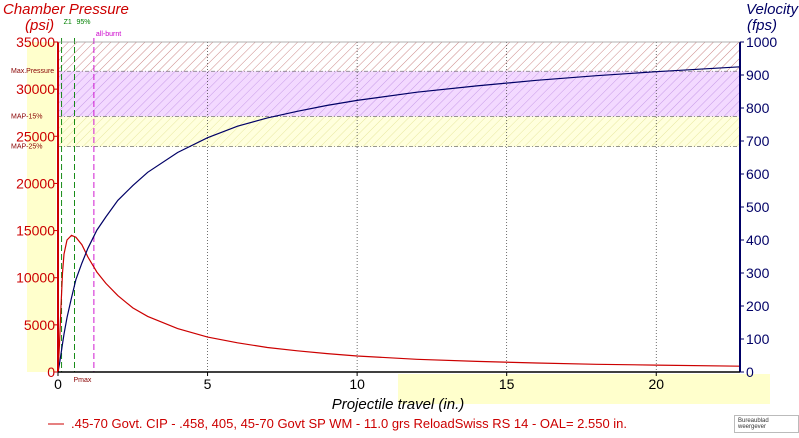  What do you see at coordinates (83, 22) in the screenshot?
I see `marker-label: 95%` at bounding box center [83, 22].